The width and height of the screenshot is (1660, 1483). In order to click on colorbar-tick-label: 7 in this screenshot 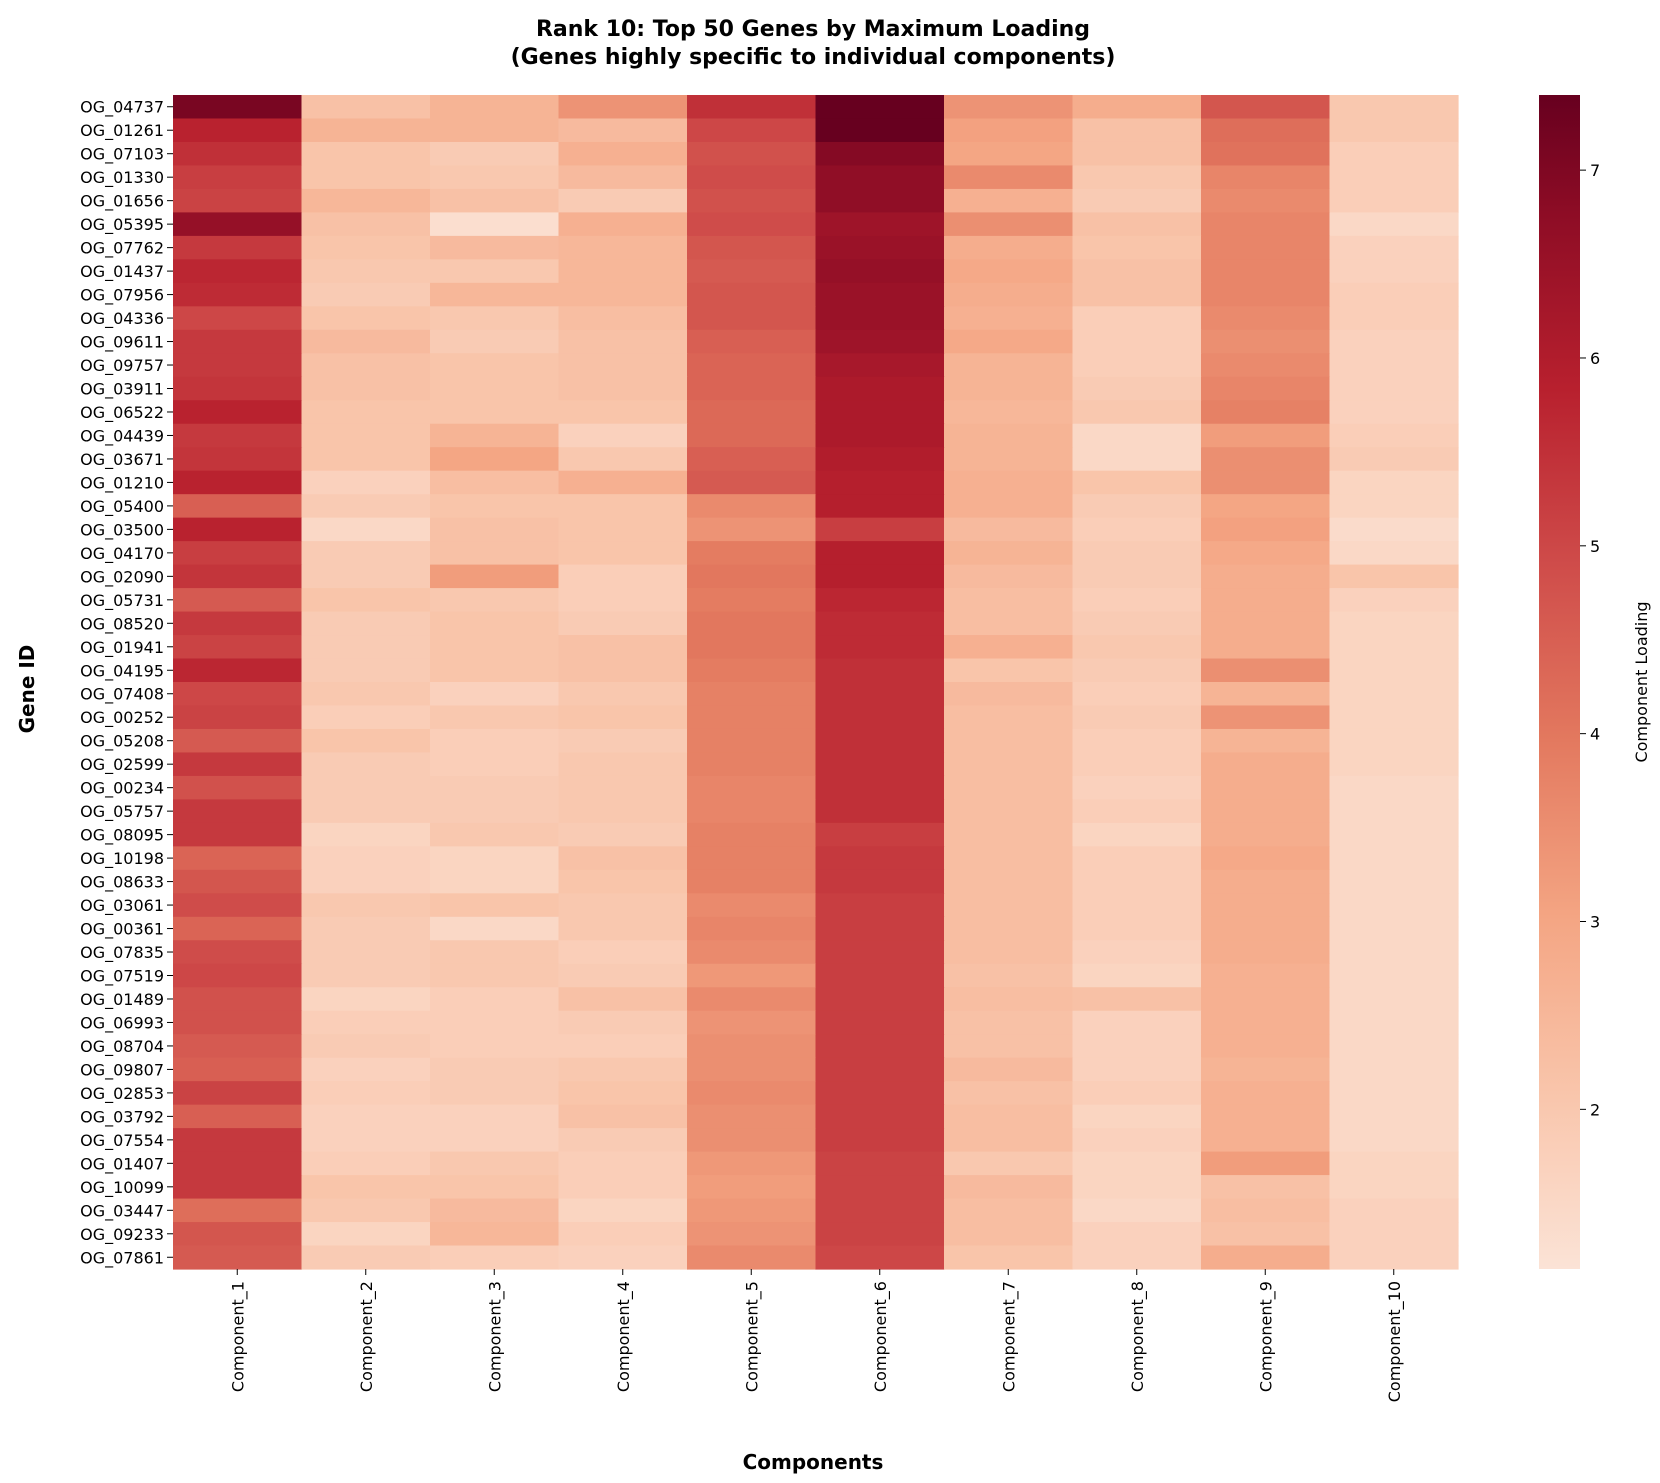, I will do `click(1595, 170)`.